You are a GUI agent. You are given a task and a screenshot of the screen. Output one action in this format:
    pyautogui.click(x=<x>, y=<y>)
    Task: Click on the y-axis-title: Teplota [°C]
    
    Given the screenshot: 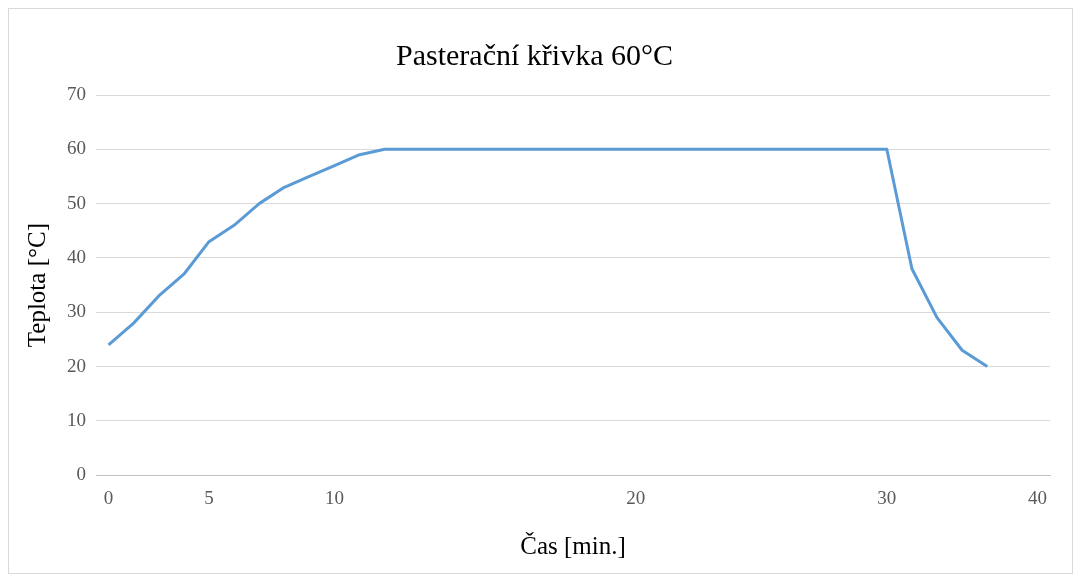 What is the action you would take?
    pyautogui.click(x=36, y=285)
    